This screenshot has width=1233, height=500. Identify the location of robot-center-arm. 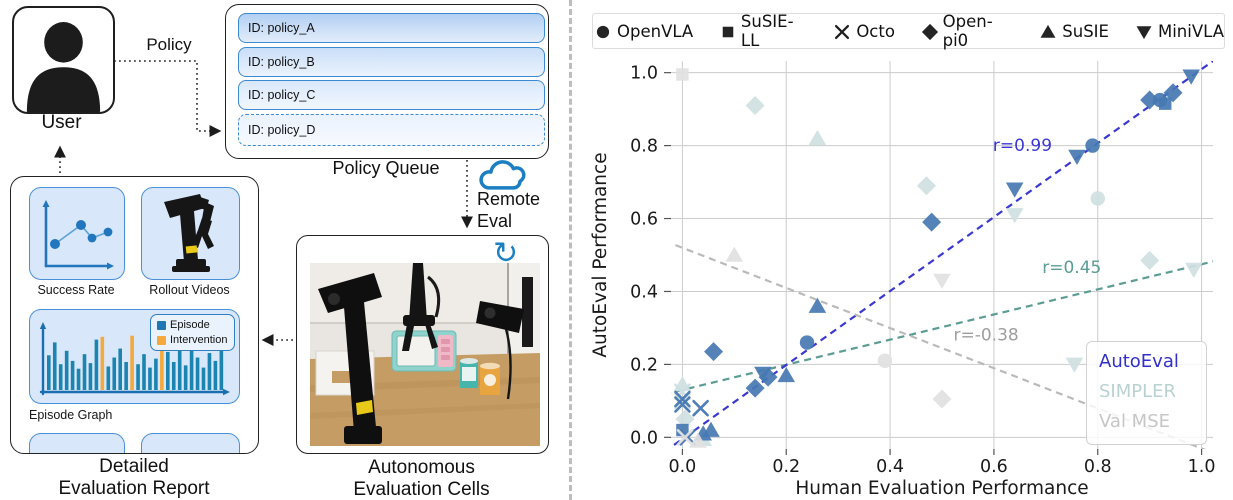
(421, 307).